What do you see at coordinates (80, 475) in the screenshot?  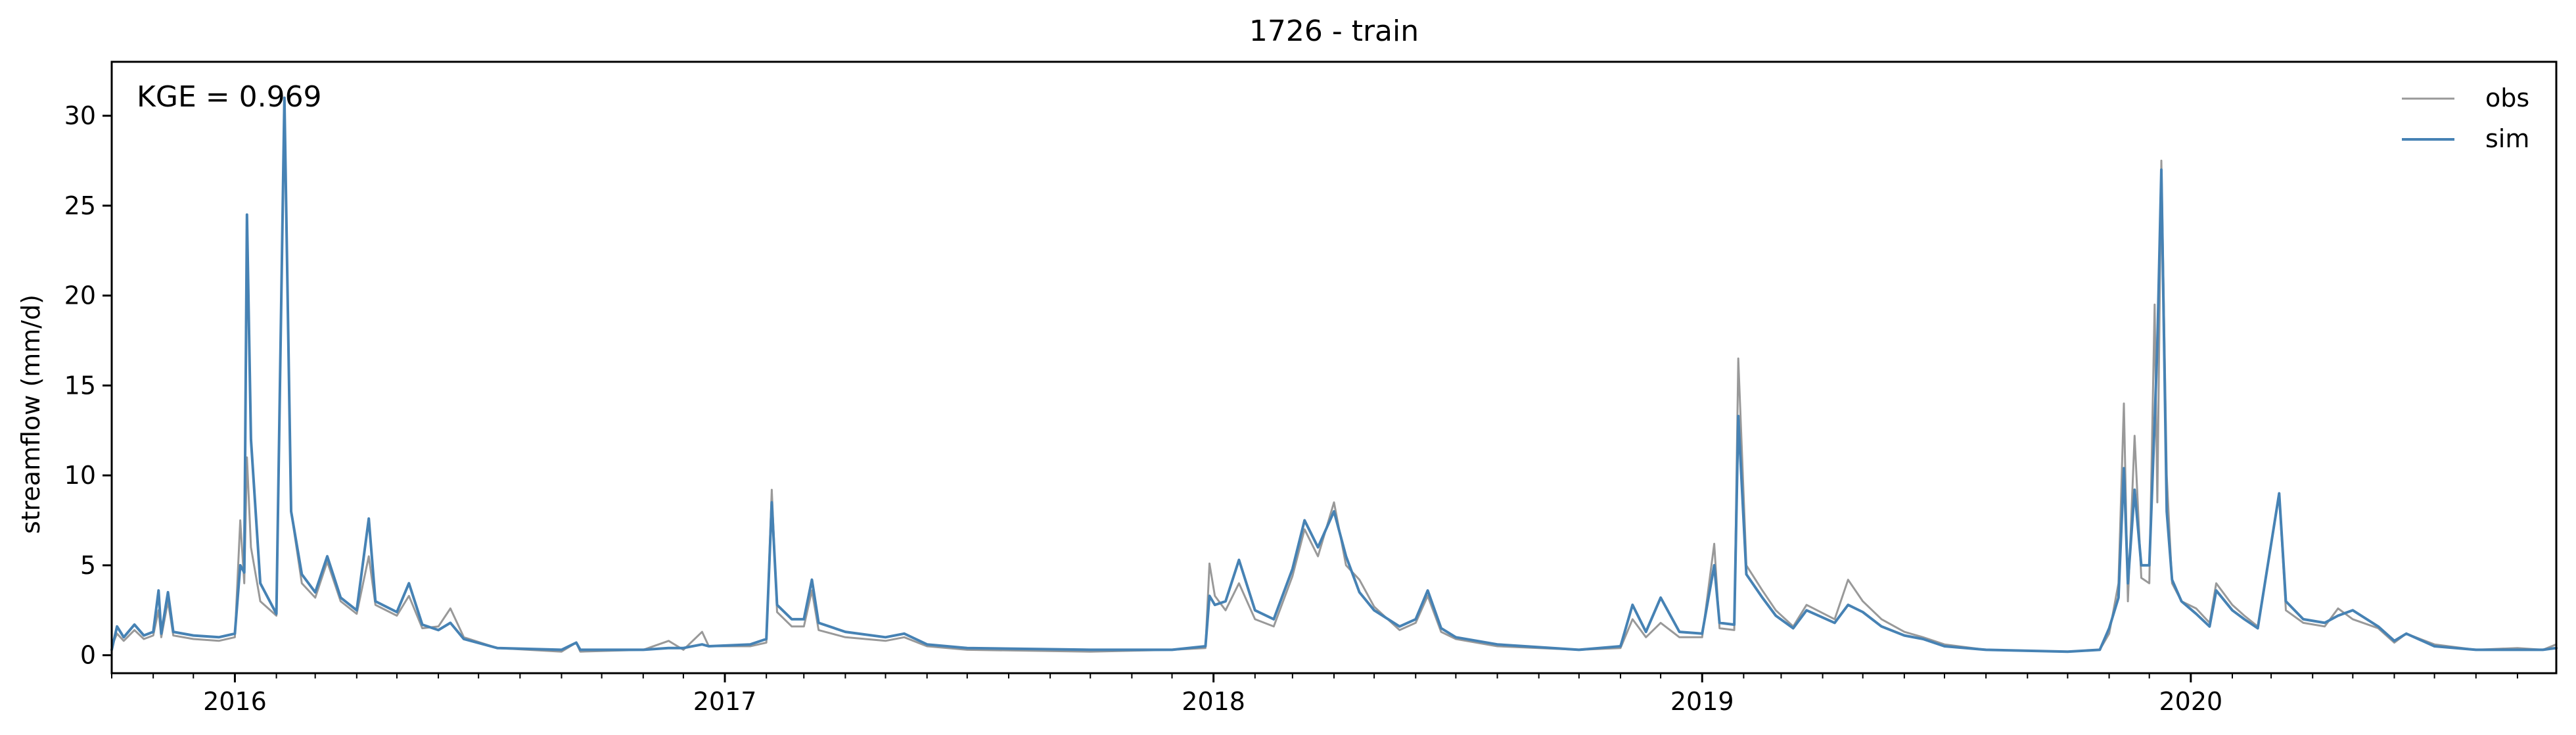 I see `y-tick-label: 10` at bounding box center [80, 475].